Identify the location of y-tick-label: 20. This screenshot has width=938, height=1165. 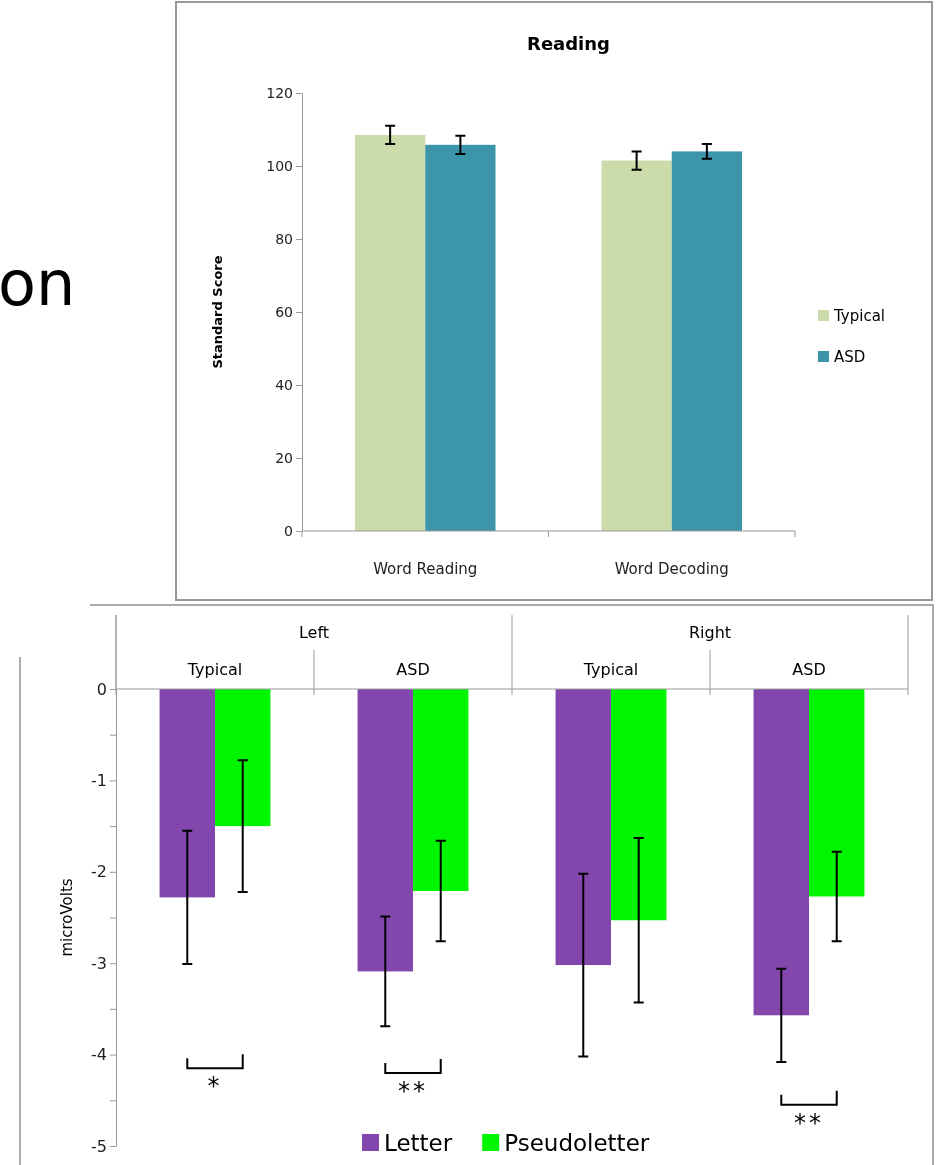
(284, 457).